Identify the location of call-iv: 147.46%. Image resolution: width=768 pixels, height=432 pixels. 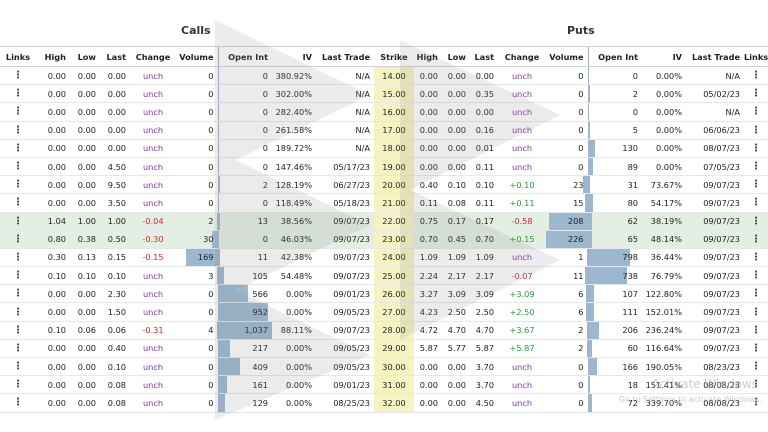
(294, 167).